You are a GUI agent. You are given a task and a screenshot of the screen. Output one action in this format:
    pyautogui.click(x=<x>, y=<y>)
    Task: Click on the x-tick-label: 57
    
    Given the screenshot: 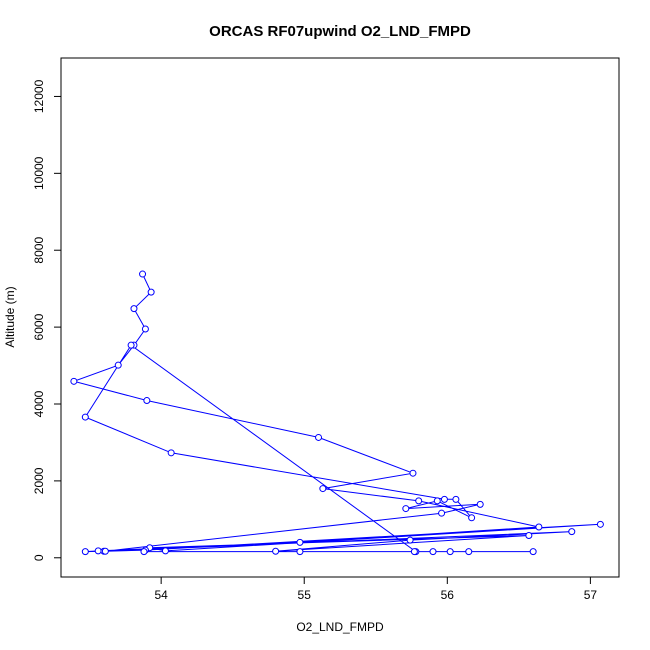 What is the action you would take?
    pyautogui.click(x=591, y=595)
    